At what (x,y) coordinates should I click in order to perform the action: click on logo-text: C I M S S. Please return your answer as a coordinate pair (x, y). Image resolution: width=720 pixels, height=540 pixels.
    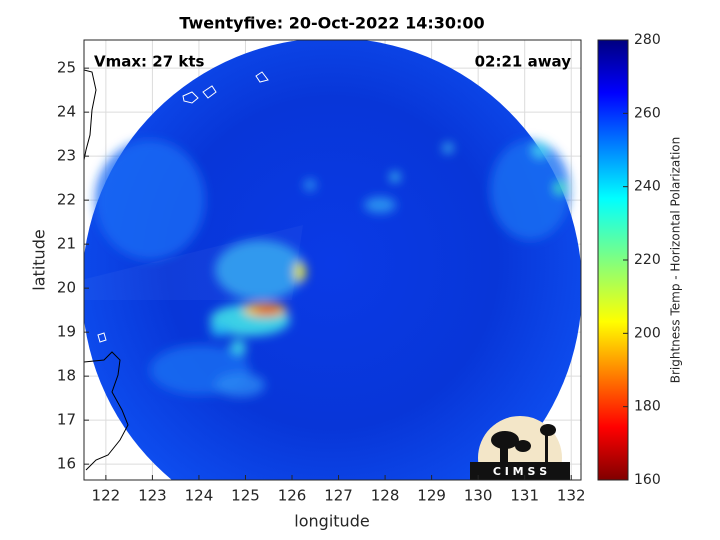
    Looking at the image, I should click on (520, 471).